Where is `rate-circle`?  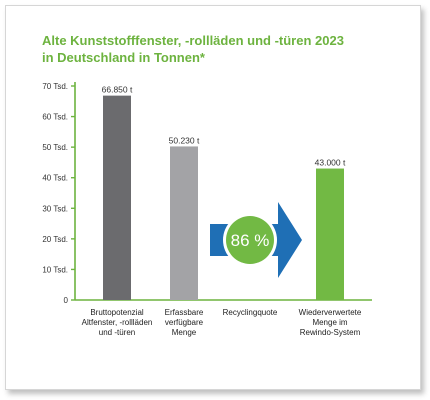
rate-circle is located at coordinates (250, 240).